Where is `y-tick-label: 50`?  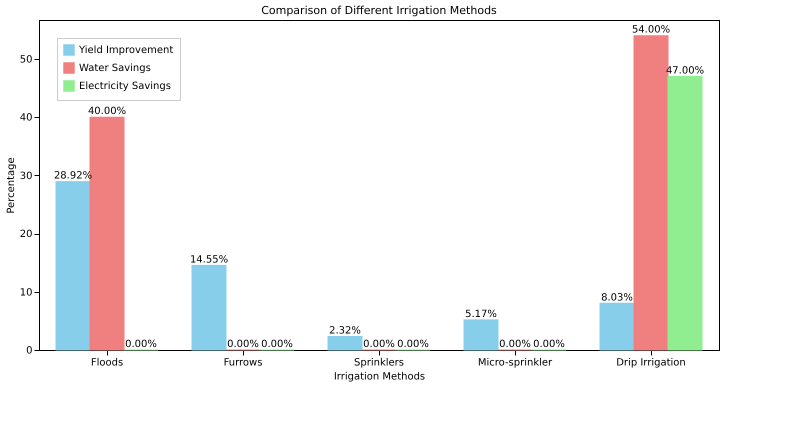 y-tick-label: 50 is located at coordinates (26, 60).